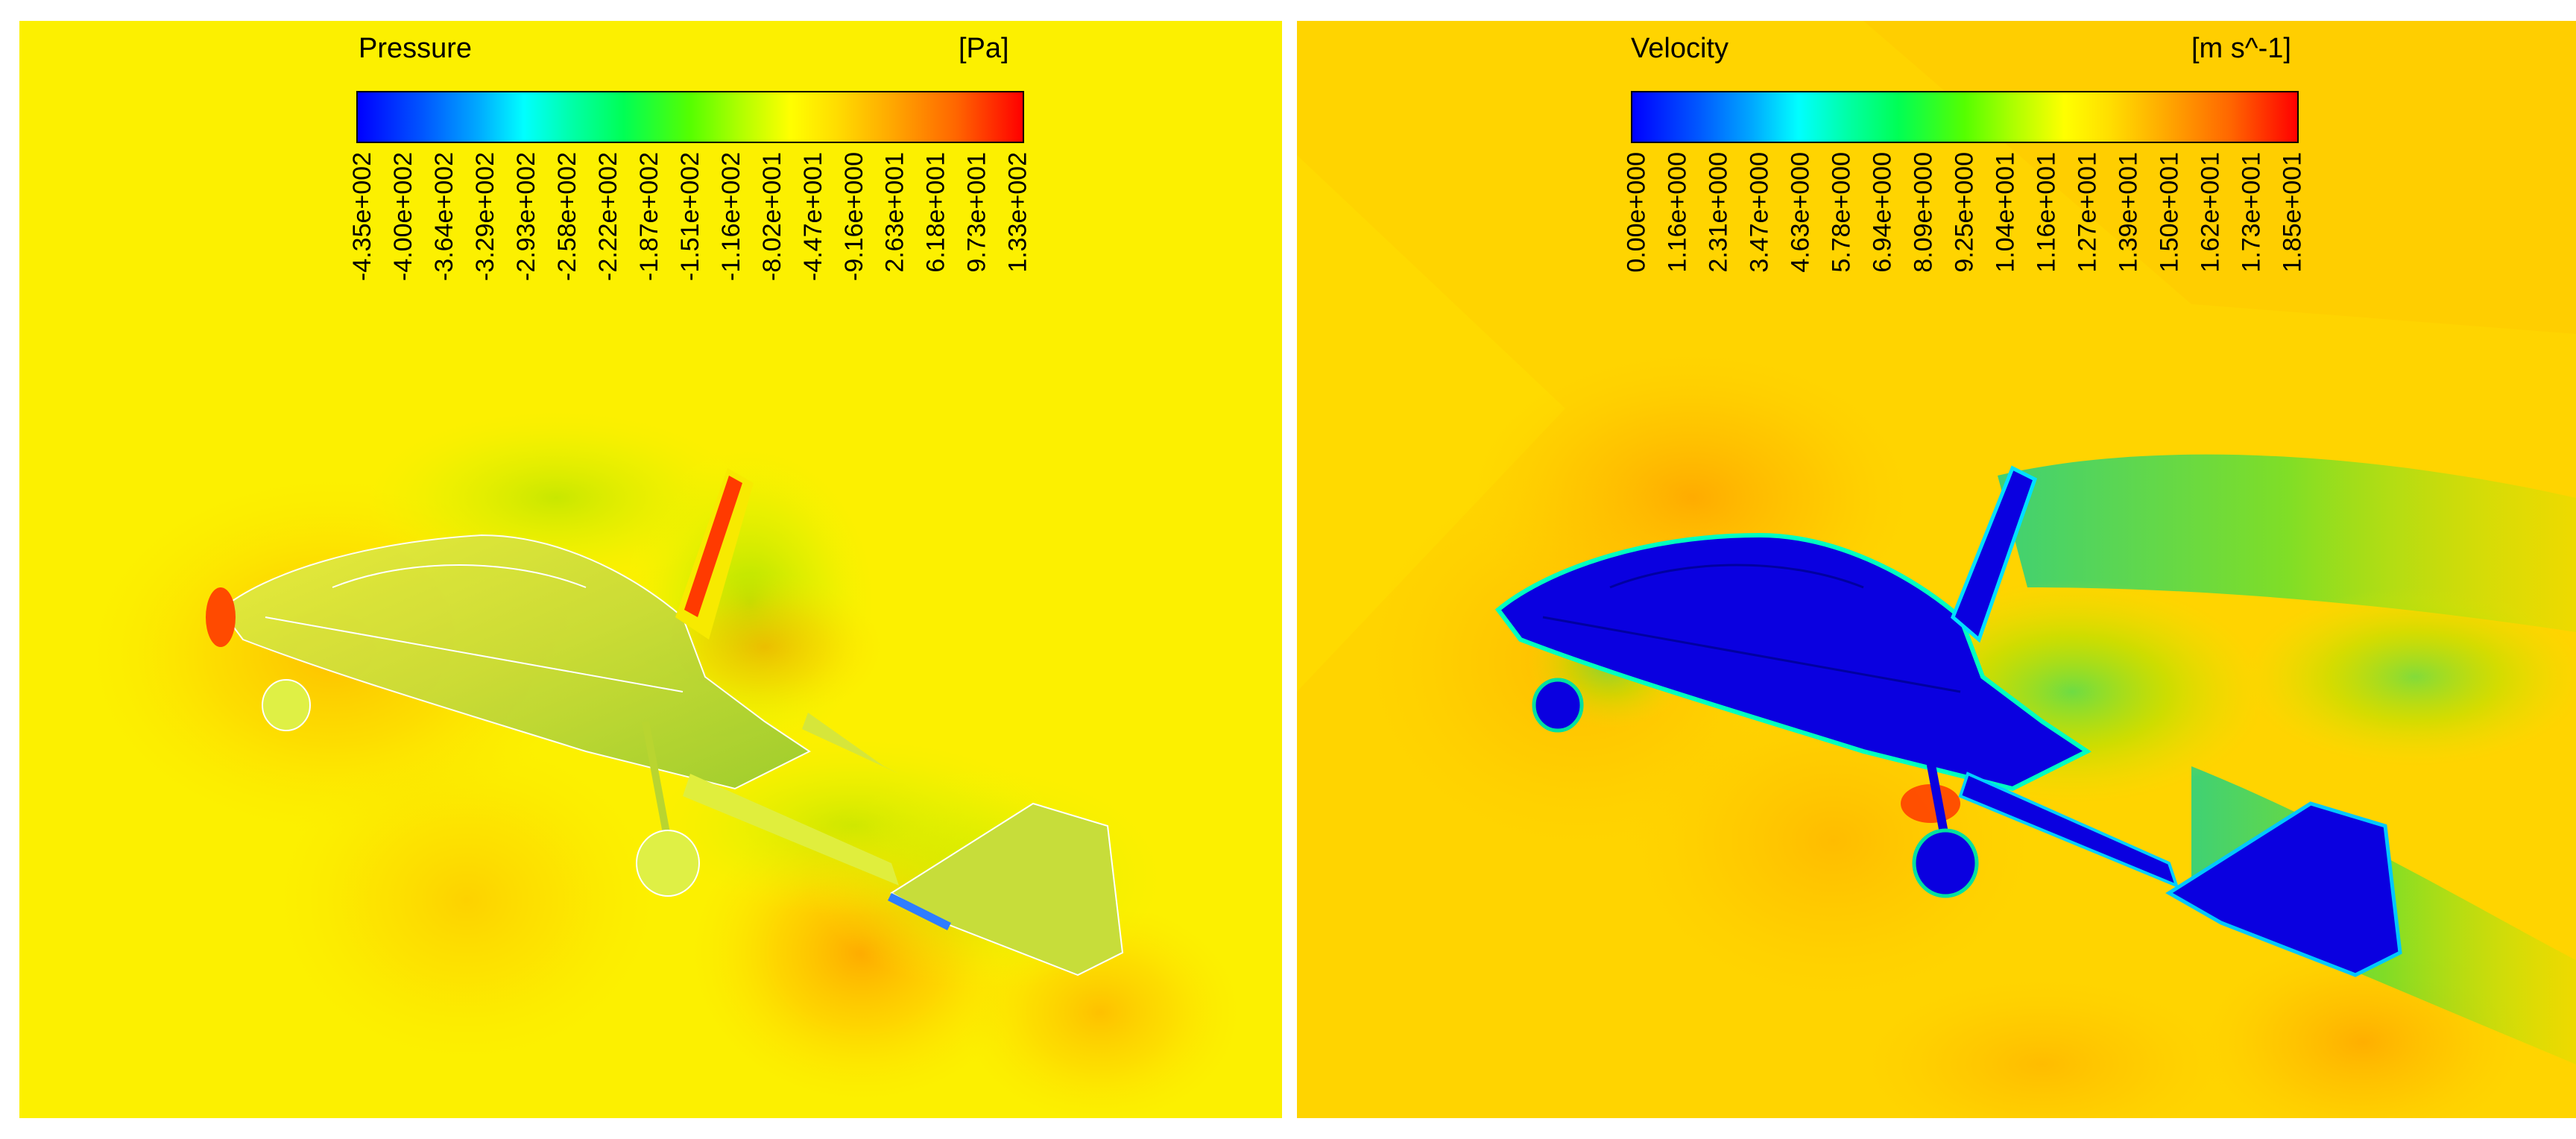 The image size is (2576, 1139). Describe the element at coordinates (444, 216) in the screenshot. I see `colorbar-tick-text: -3.64e+002` at that location.